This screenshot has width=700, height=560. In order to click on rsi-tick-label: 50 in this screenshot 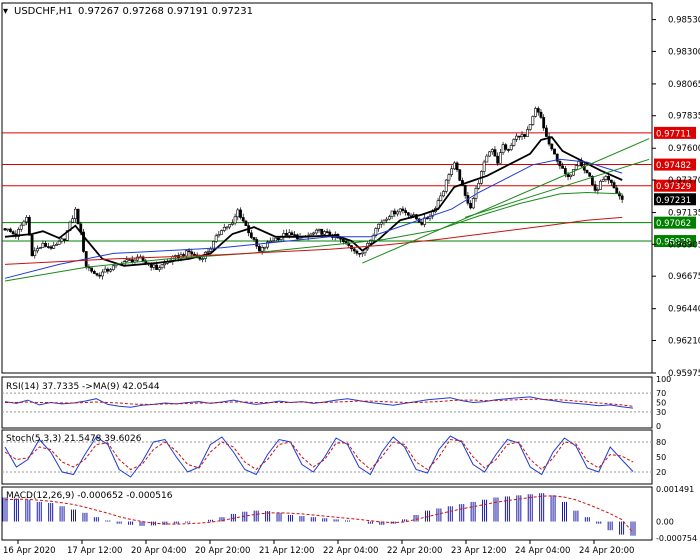, I will do `click(661, 403)`.